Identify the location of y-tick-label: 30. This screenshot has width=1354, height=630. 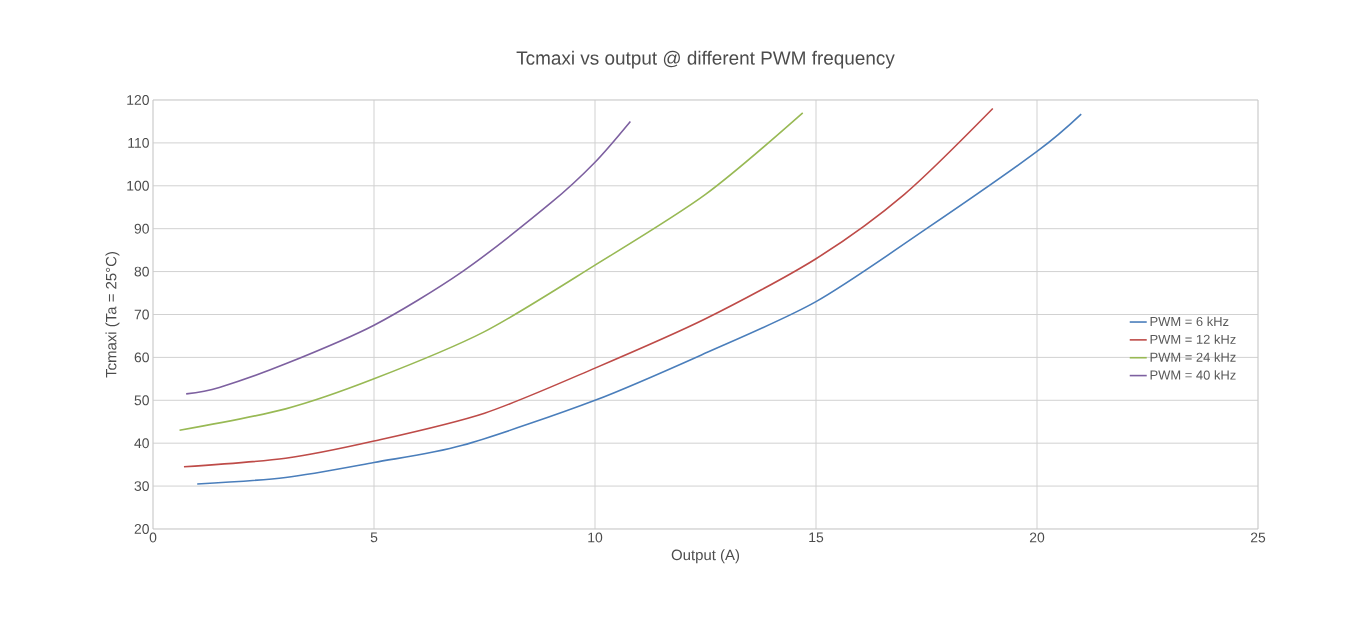
(141, 486).